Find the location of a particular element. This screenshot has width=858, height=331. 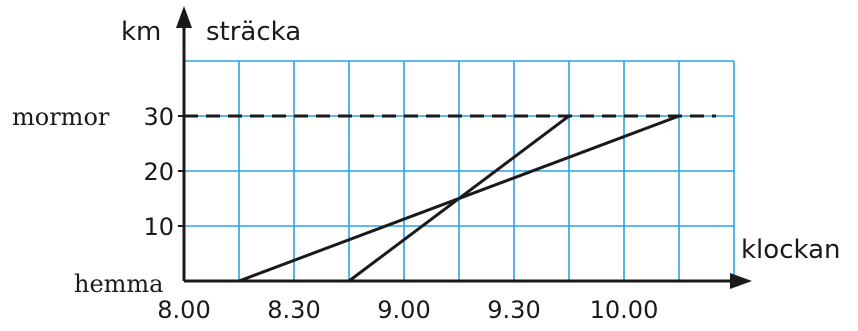

x-tick-labels: 8.00 8.30 9.00 9.30 10.00 is located at coordinates (407, 310).